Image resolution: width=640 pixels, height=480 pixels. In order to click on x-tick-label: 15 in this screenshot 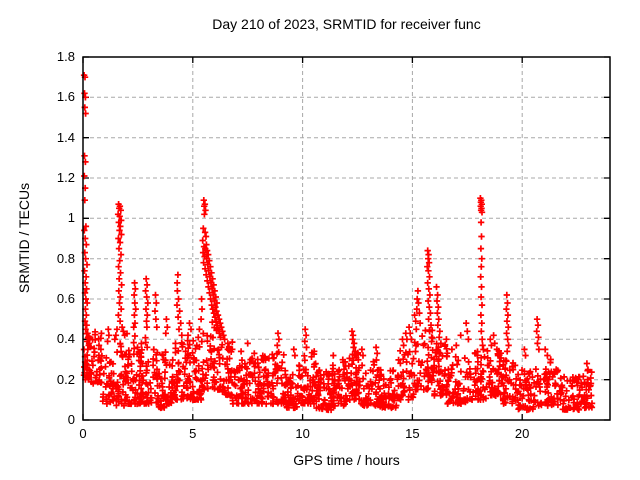, I will do `click(412, 433)`.